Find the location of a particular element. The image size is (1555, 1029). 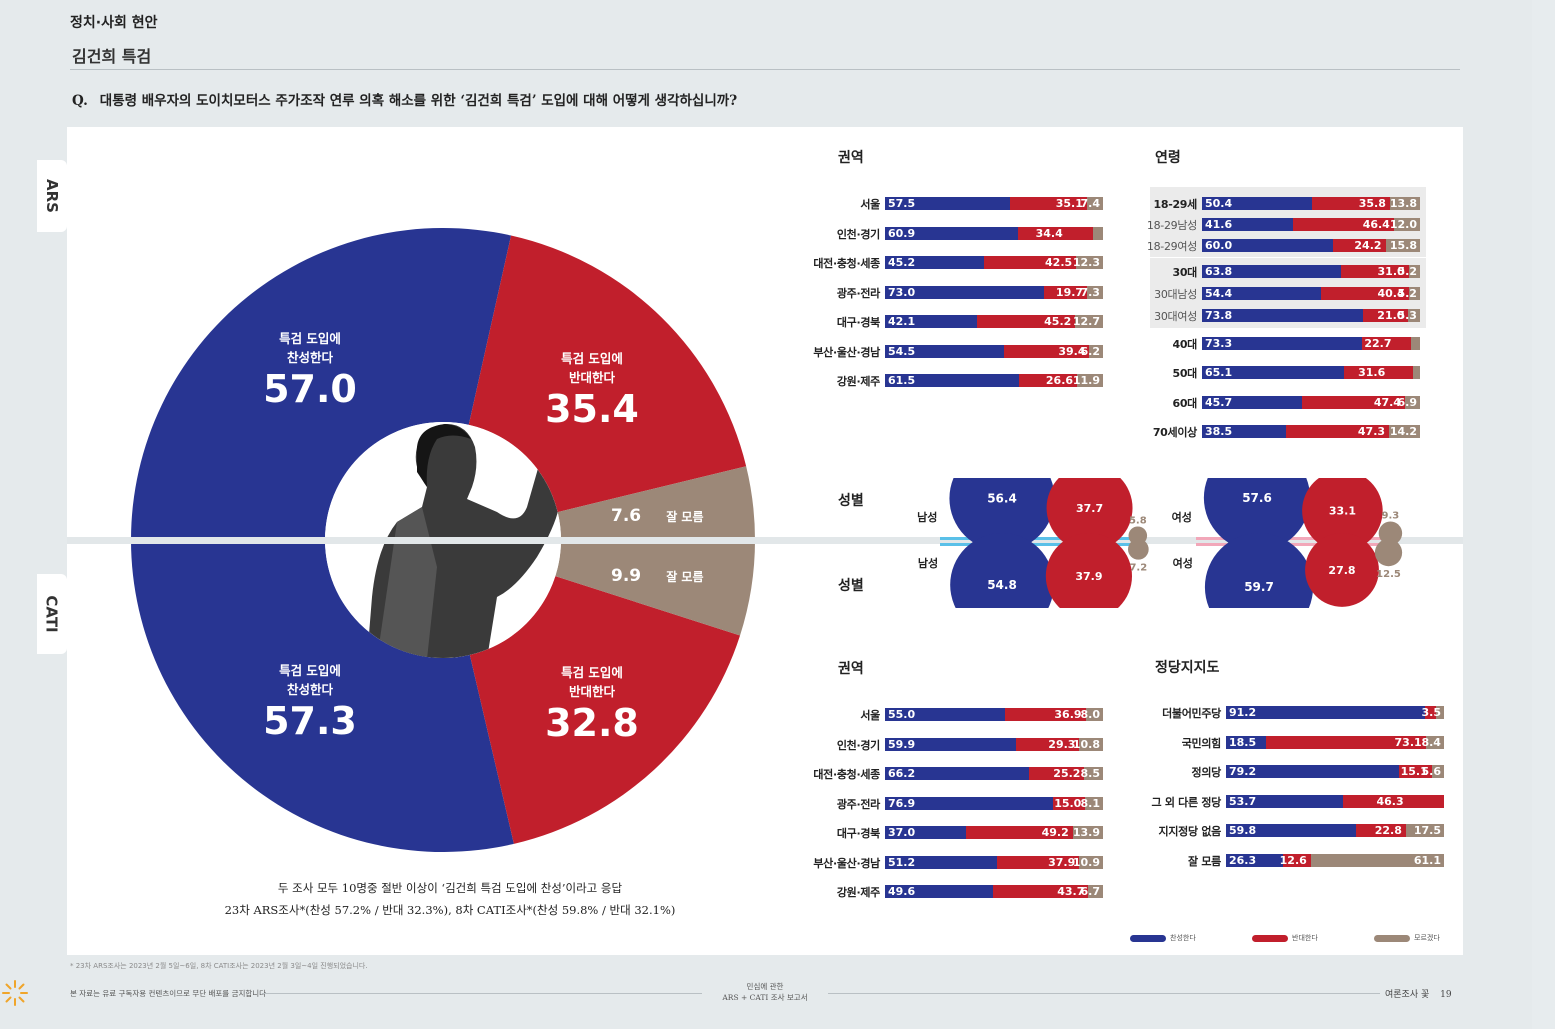

ars_region-seg-unknown: 7.3 is located at coordinates (1091, 292).